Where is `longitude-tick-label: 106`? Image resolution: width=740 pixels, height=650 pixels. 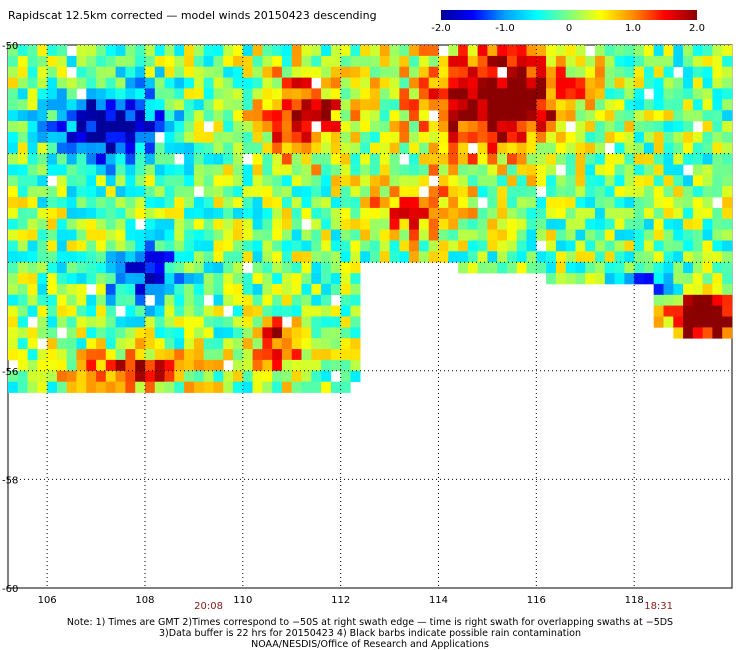 longitude-tick-label: 106 is located at coordinates (47, 600).